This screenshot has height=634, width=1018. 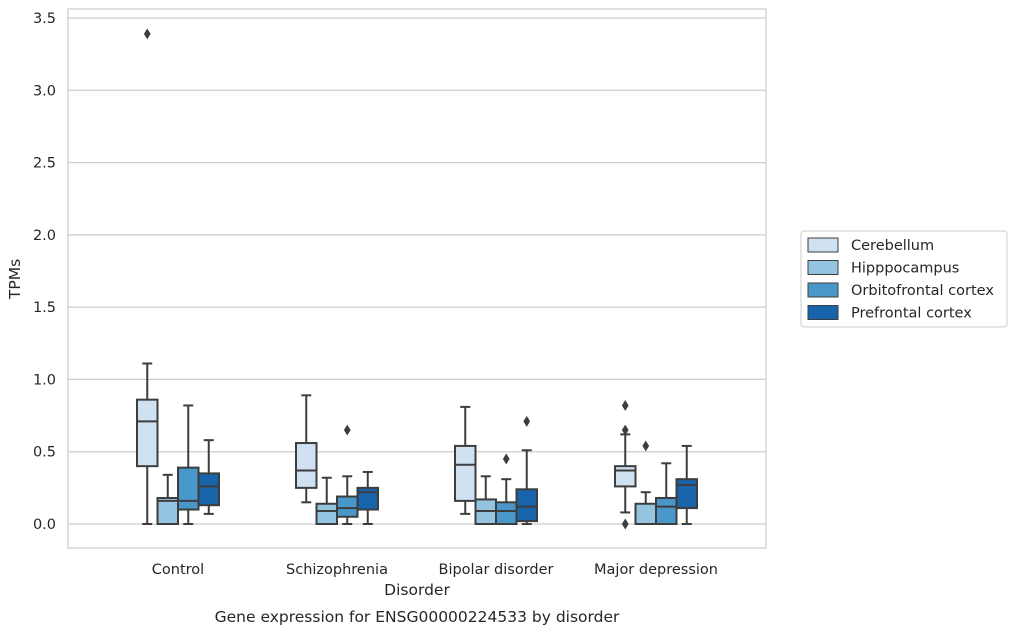 I want to click on y-tick-label: 1.5, so click(x=44, y=308).